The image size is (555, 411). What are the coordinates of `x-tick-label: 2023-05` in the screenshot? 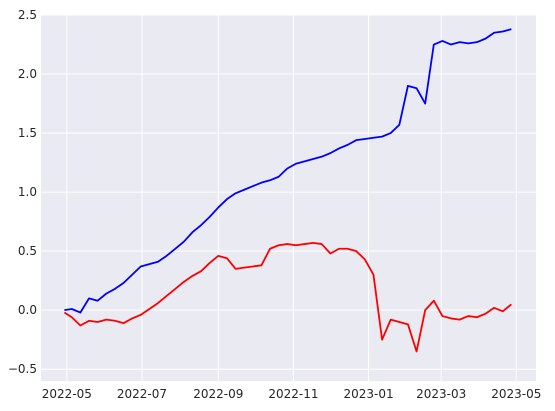 It's located at (516, 394).